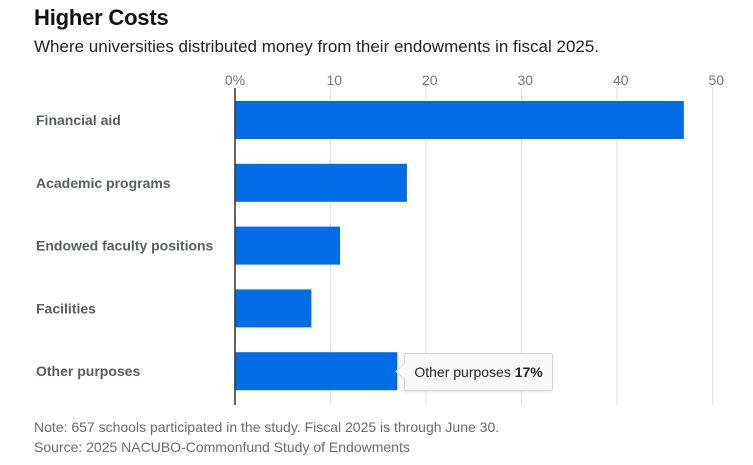 The image size is (753, 465). I want to click on tooltip: Other purposes 17%, so click(474, 372).